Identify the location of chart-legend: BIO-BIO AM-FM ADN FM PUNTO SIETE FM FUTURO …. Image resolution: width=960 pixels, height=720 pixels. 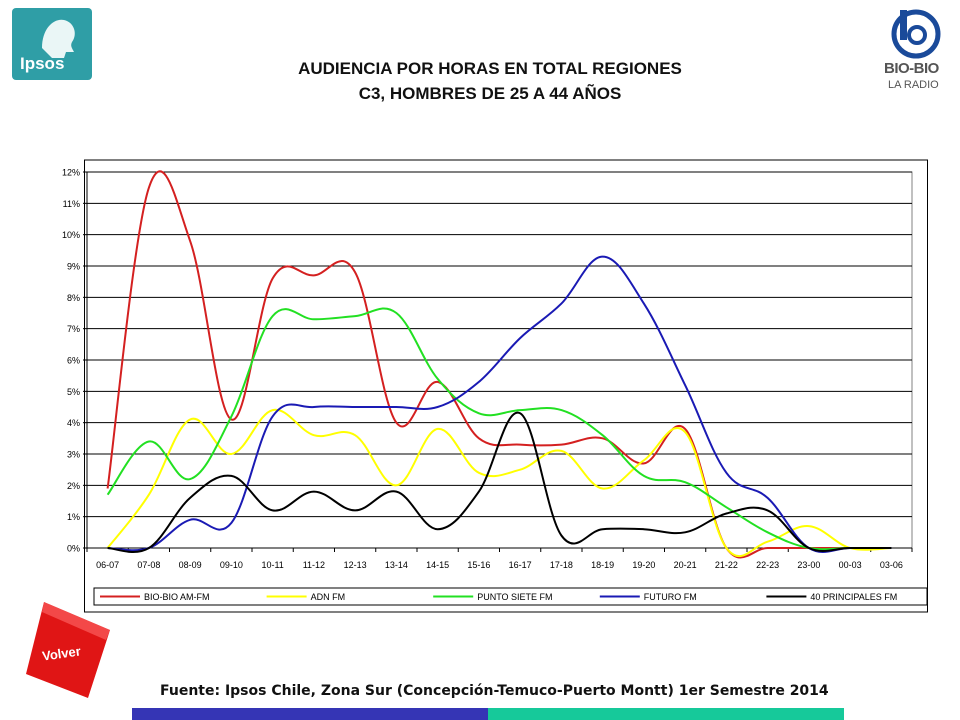
(510, 596).